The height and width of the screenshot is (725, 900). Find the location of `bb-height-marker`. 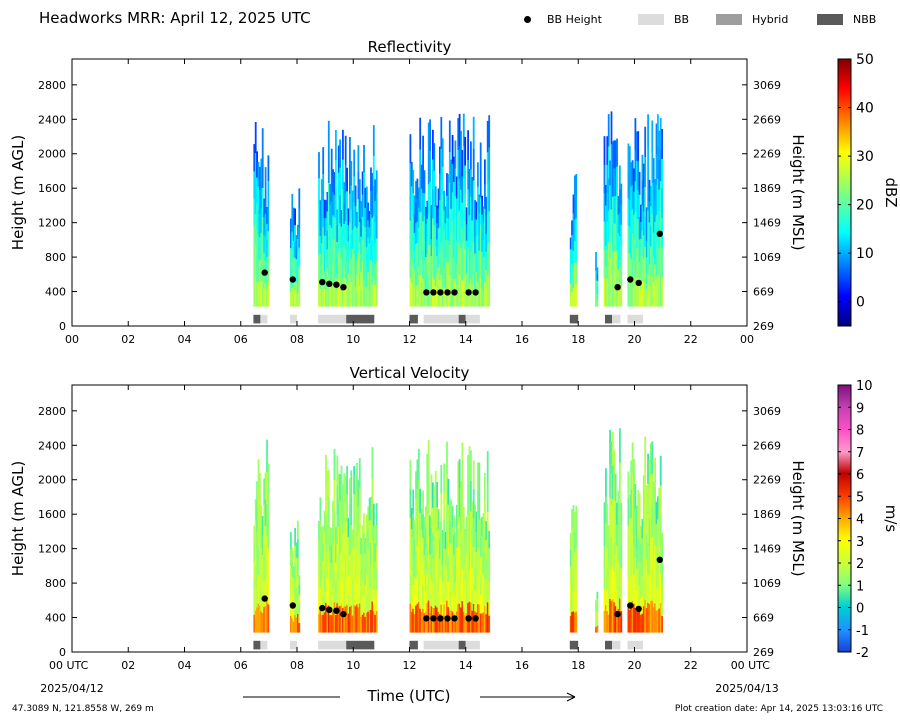

bb-height-marker is located at coordinates (659, 233).